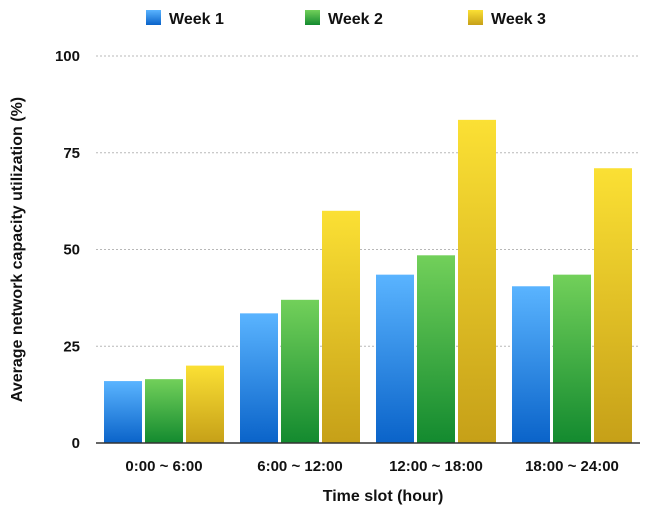 The width and height of the screenshot is (645, 509). What do you see at coordinates (71, 346) in the screenshot?
I see `y-tick-label: 25` at bounding box center [71, 346].